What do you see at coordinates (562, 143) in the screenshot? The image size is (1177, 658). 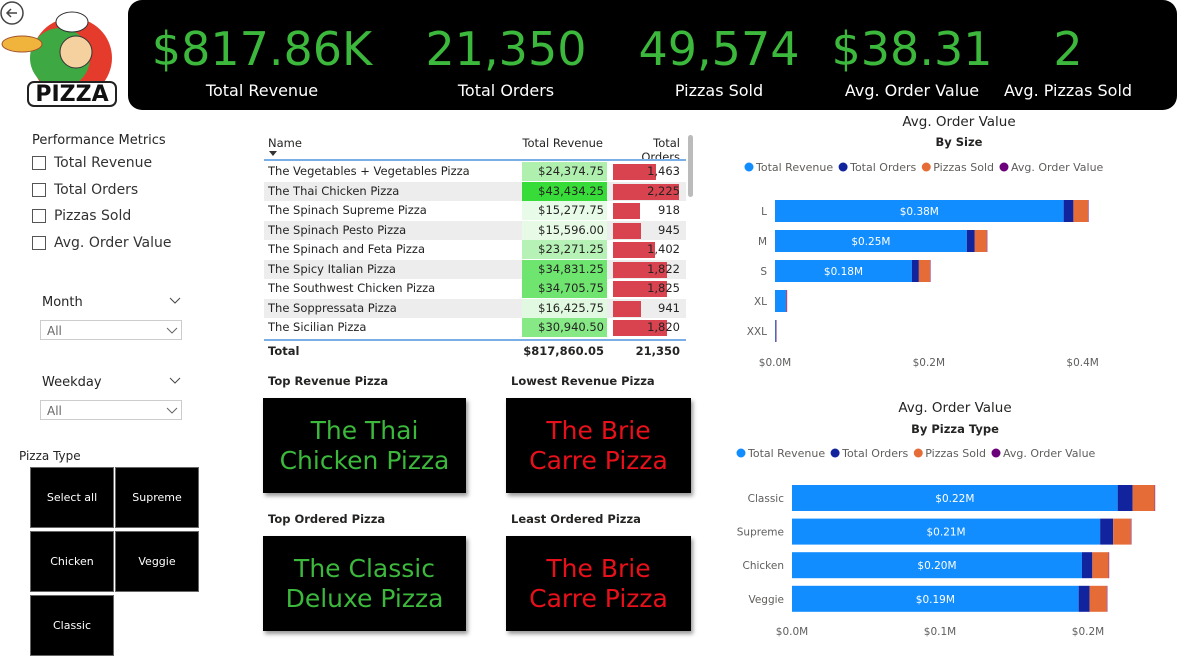 I see `column-header: Total Revenue` at bounding box center [562, 143].